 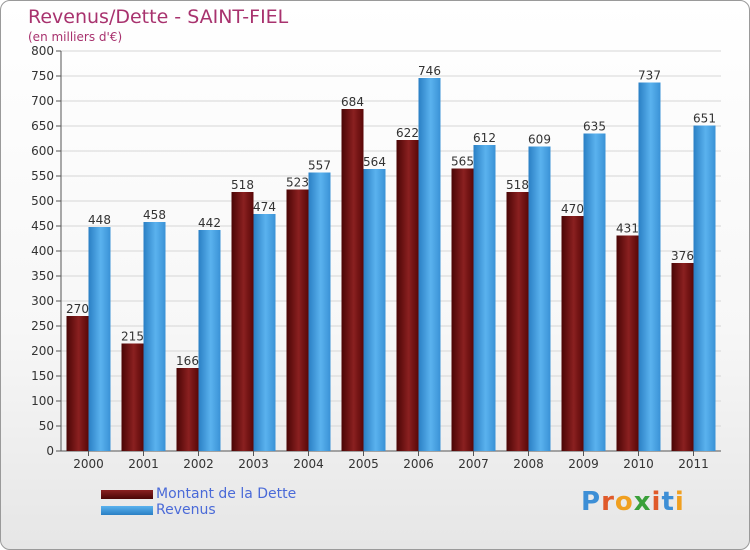 What do you see at coordinates (42, 126) in the screenshot?
I see `y-tick-label: 650` at bounding box center [42, 126].